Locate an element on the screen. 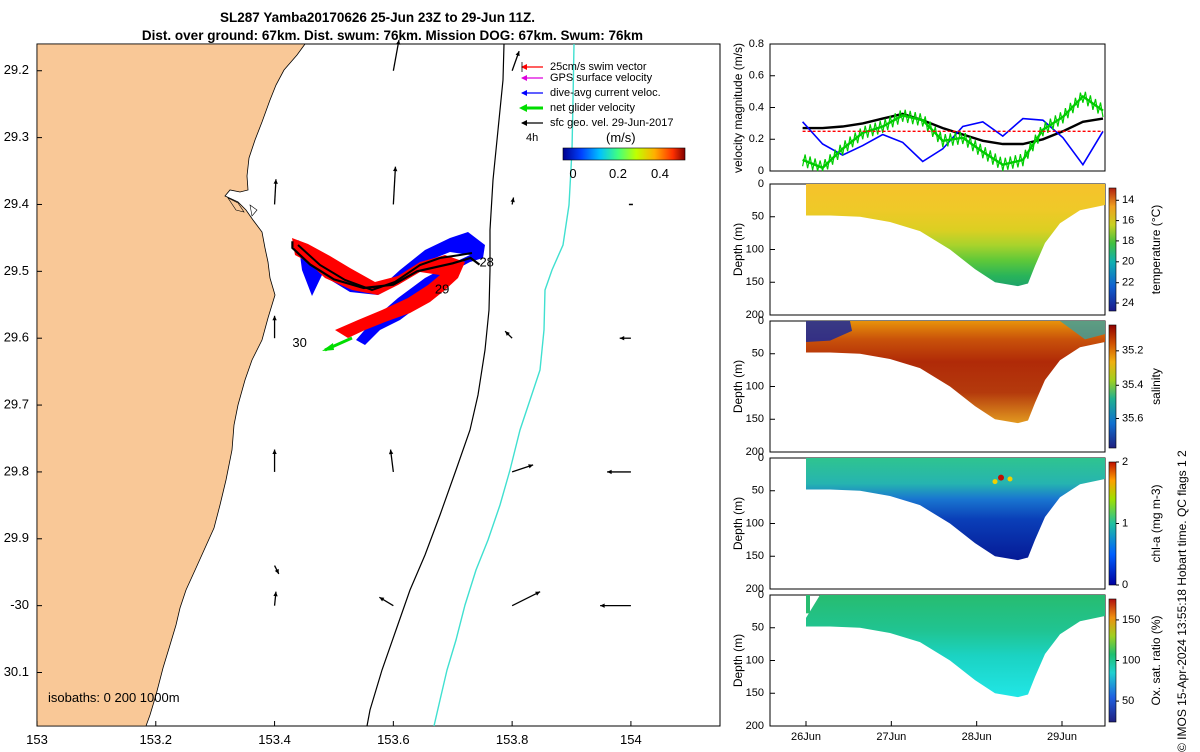  map-colorbar-tick-1: 0.2 is located at coordinates (618, 173).